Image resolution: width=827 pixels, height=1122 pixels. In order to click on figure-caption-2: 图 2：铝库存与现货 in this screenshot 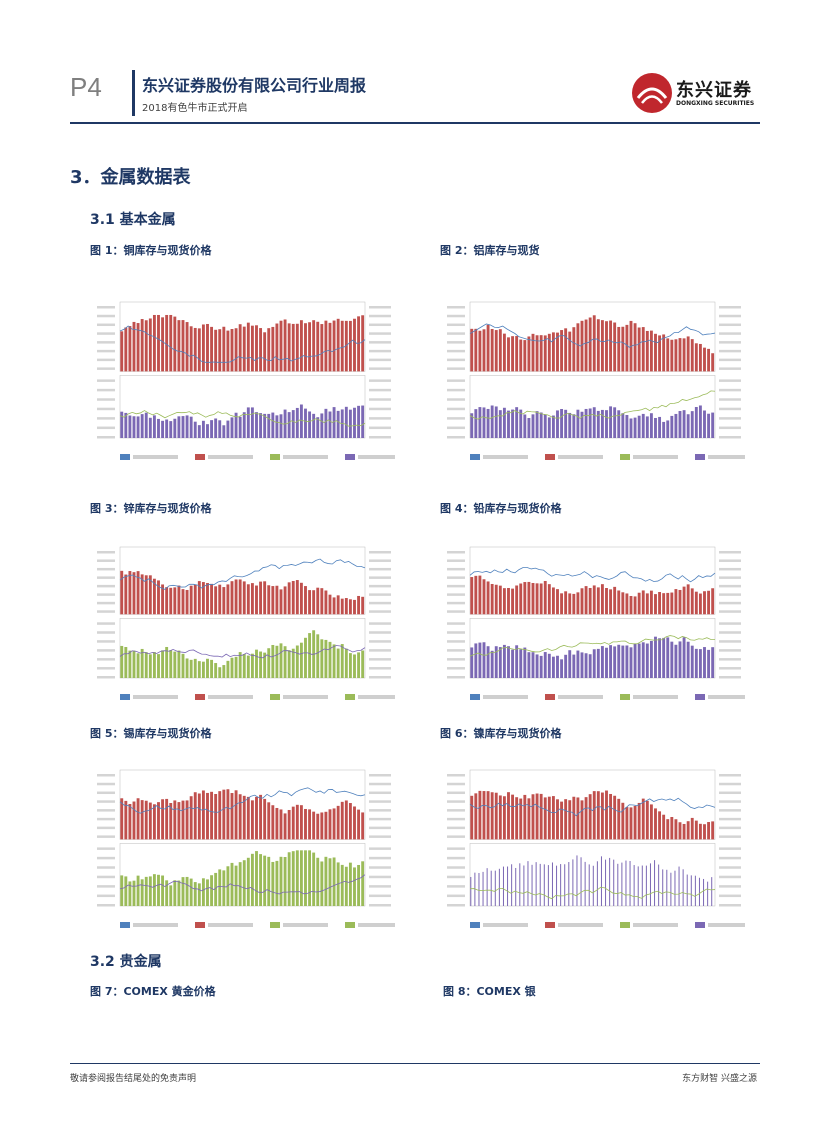, I will do `click(490, 250)`.